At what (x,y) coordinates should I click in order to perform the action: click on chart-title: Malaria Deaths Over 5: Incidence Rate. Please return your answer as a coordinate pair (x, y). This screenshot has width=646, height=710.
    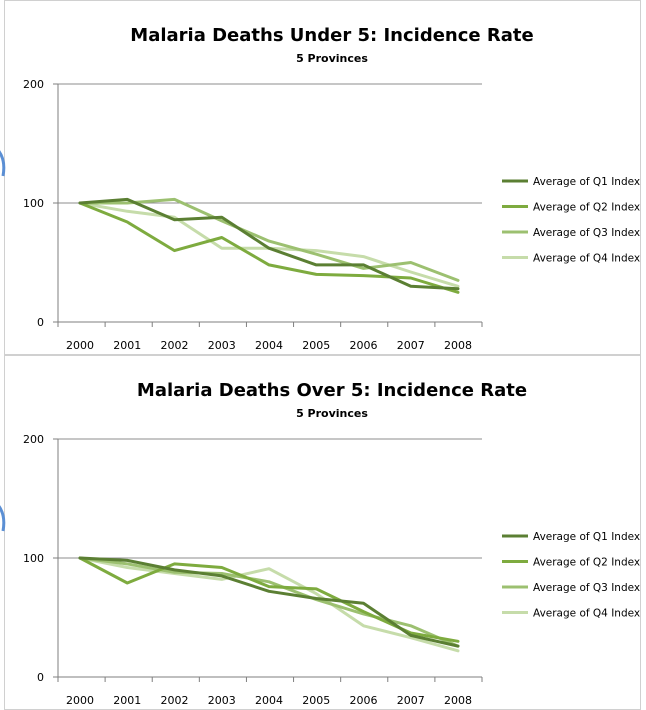
    Looking at the image, I should click on (332, 390).